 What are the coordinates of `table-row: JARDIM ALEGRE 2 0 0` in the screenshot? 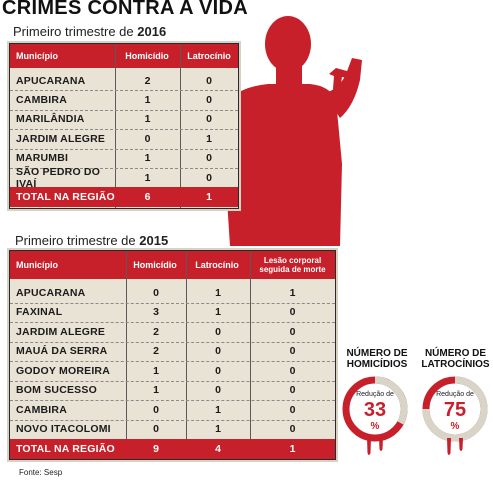 It's located at (172, 332).